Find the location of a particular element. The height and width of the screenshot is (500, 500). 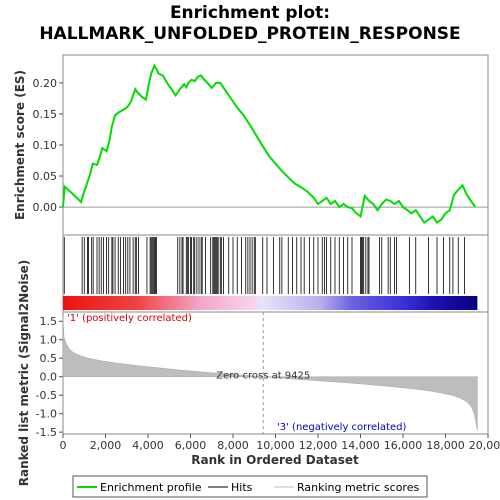

ranked-y-axis-label: Ranked list metric (Signal2Noise) is located at coordinates (24, 373).